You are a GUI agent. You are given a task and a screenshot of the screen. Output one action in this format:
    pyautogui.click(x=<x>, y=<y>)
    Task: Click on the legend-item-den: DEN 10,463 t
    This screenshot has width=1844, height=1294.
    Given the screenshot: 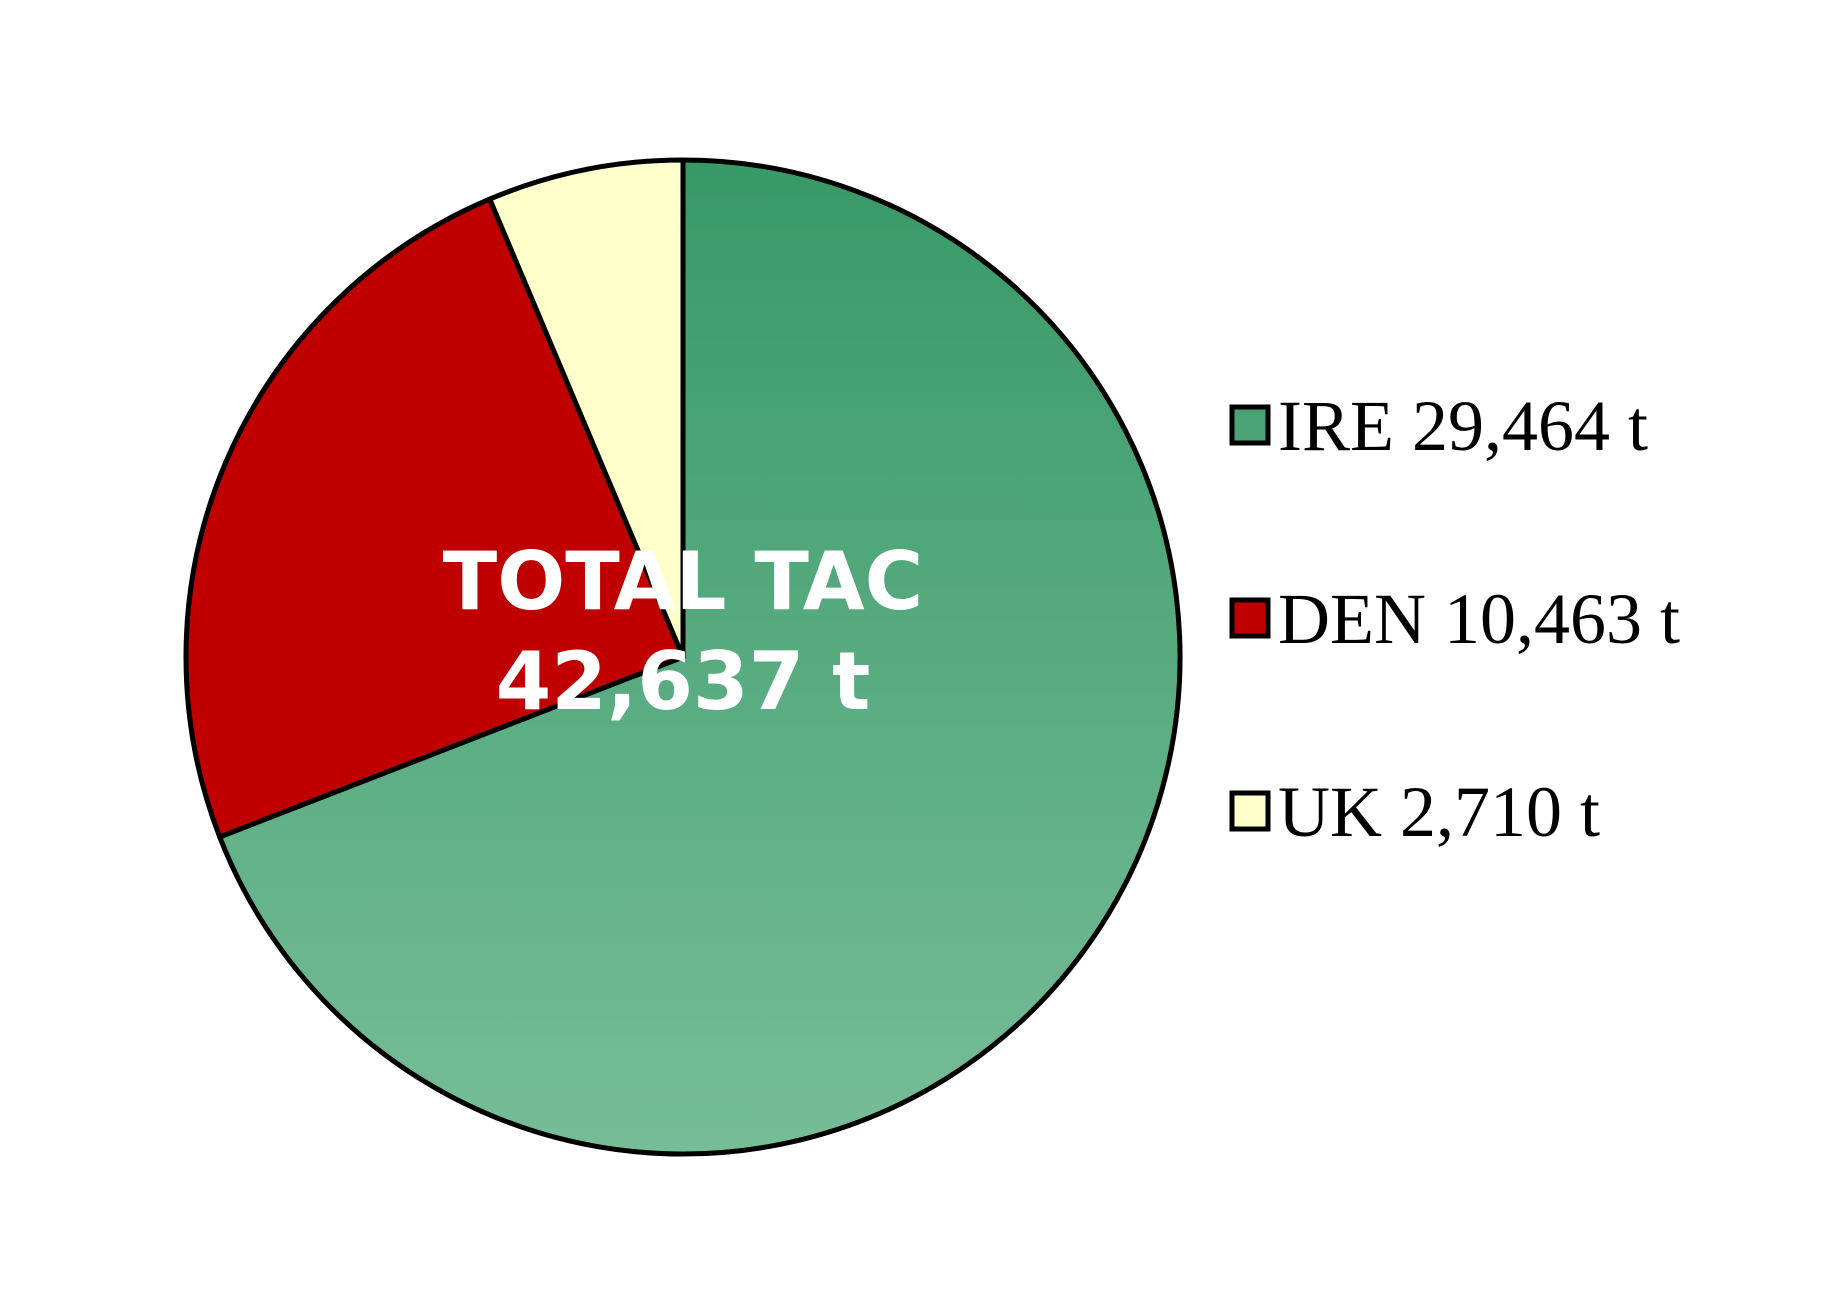 What is the action you would take?
    pyautogui.click(x=1454, y=619)
    